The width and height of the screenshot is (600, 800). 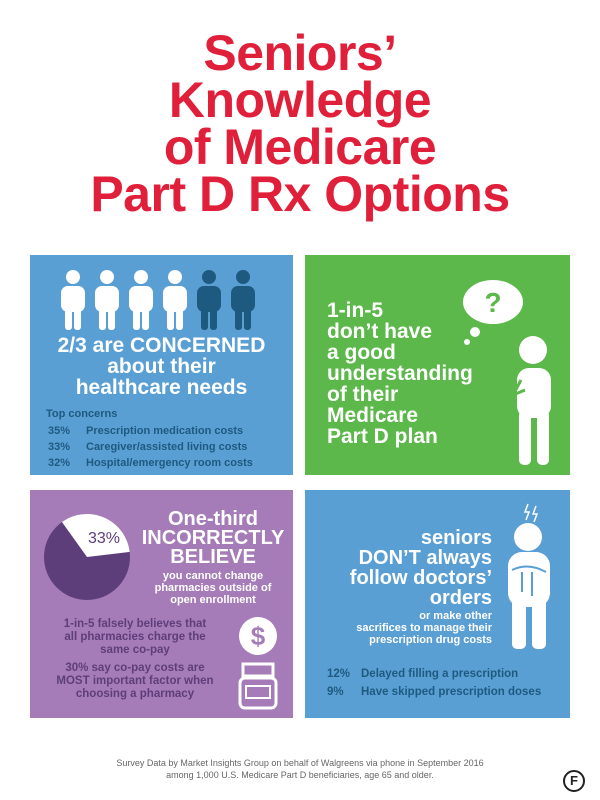 I want to click on sub-line: prescription drug costs, so click(x=430, y=640).